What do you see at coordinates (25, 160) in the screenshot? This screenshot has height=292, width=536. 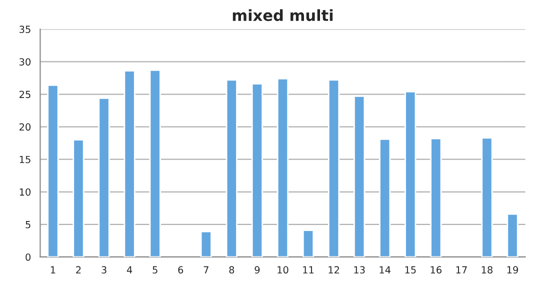 I see `y-tick-label: 15` at bounding box center [25, 160].